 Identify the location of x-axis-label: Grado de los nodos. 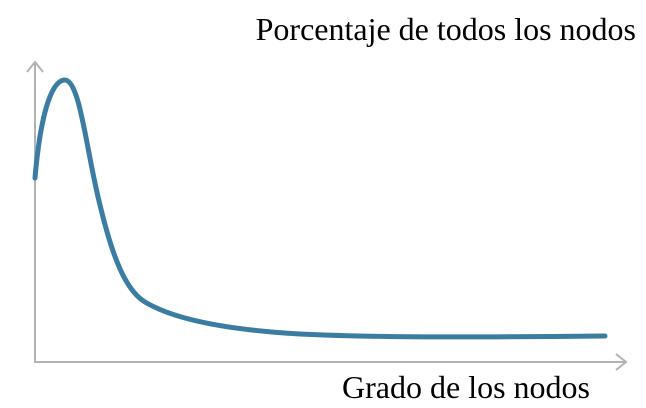
(466, 387).